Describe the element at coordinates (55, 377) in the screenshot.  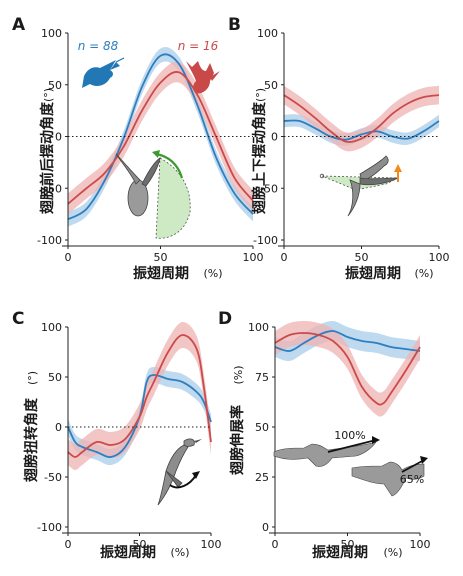
I see `panel-c-ytick-label: 50` at that location.